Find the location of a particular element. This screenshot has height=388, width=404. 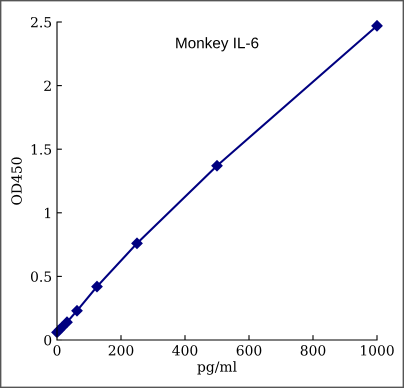

text: Monkey IL-6 is located at coordinates (217, 44).